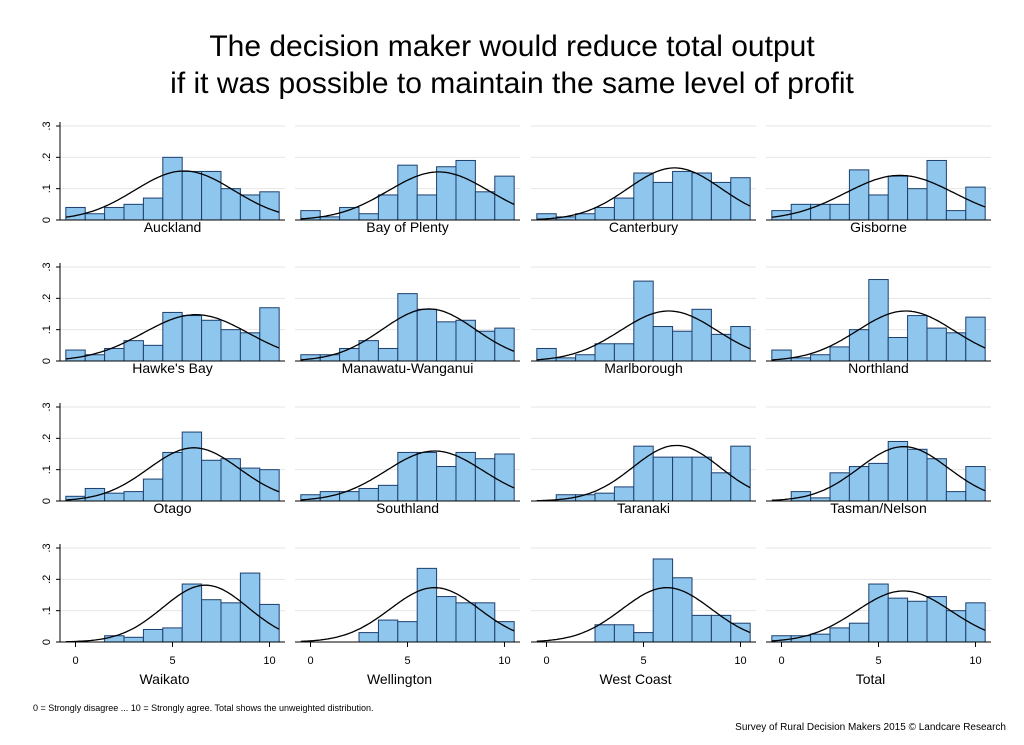 The width and height of the screenshot is (1024, 745). Describe the element at coordinates (407, 508) in the screenshot. I see `panel-label: Southland` at that location.